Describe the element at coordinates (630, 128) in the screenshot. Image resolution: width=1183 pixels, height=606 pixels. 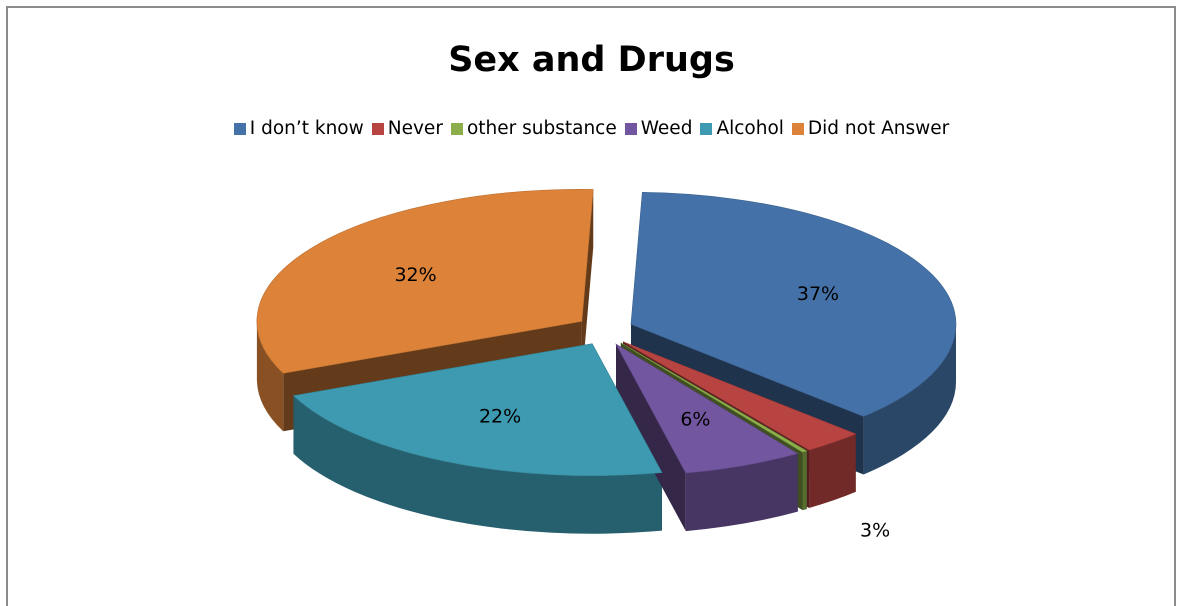
I see `legend-swatch-weed` at that location.